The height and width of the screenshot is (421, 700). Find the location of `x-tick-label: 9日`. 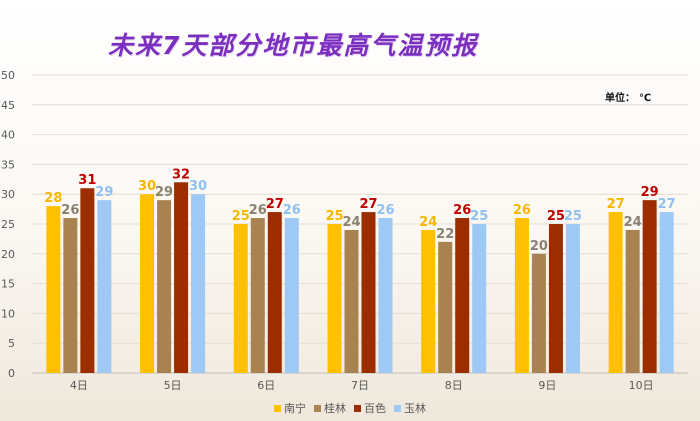

x-tick-label: 9日 is located at coordinates (547, 385).